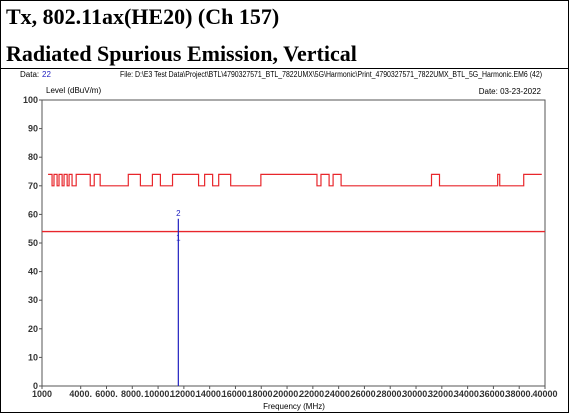  I want to click on data-value: 22, so click(46, 74).